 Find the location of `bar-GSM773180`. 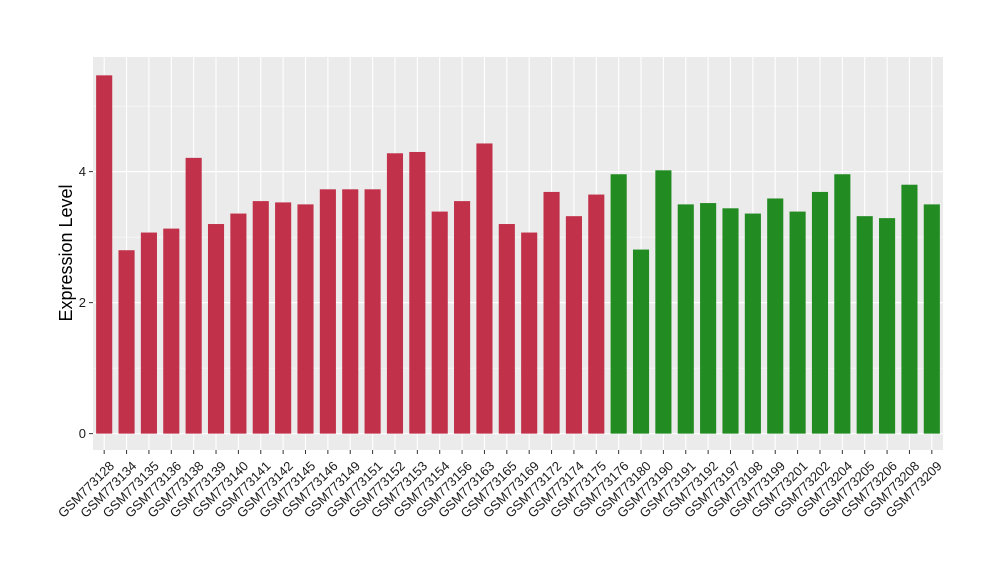

bar-GSM773180 is located at coordinates (641, 341).